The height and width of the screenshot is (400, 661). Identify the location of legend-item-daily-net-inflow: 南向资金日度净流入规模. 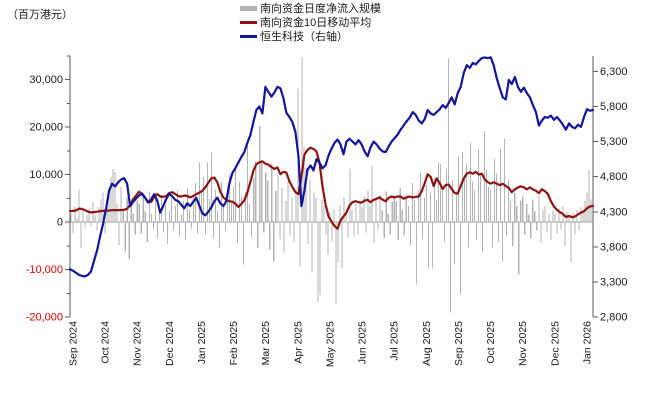
(310, 8).